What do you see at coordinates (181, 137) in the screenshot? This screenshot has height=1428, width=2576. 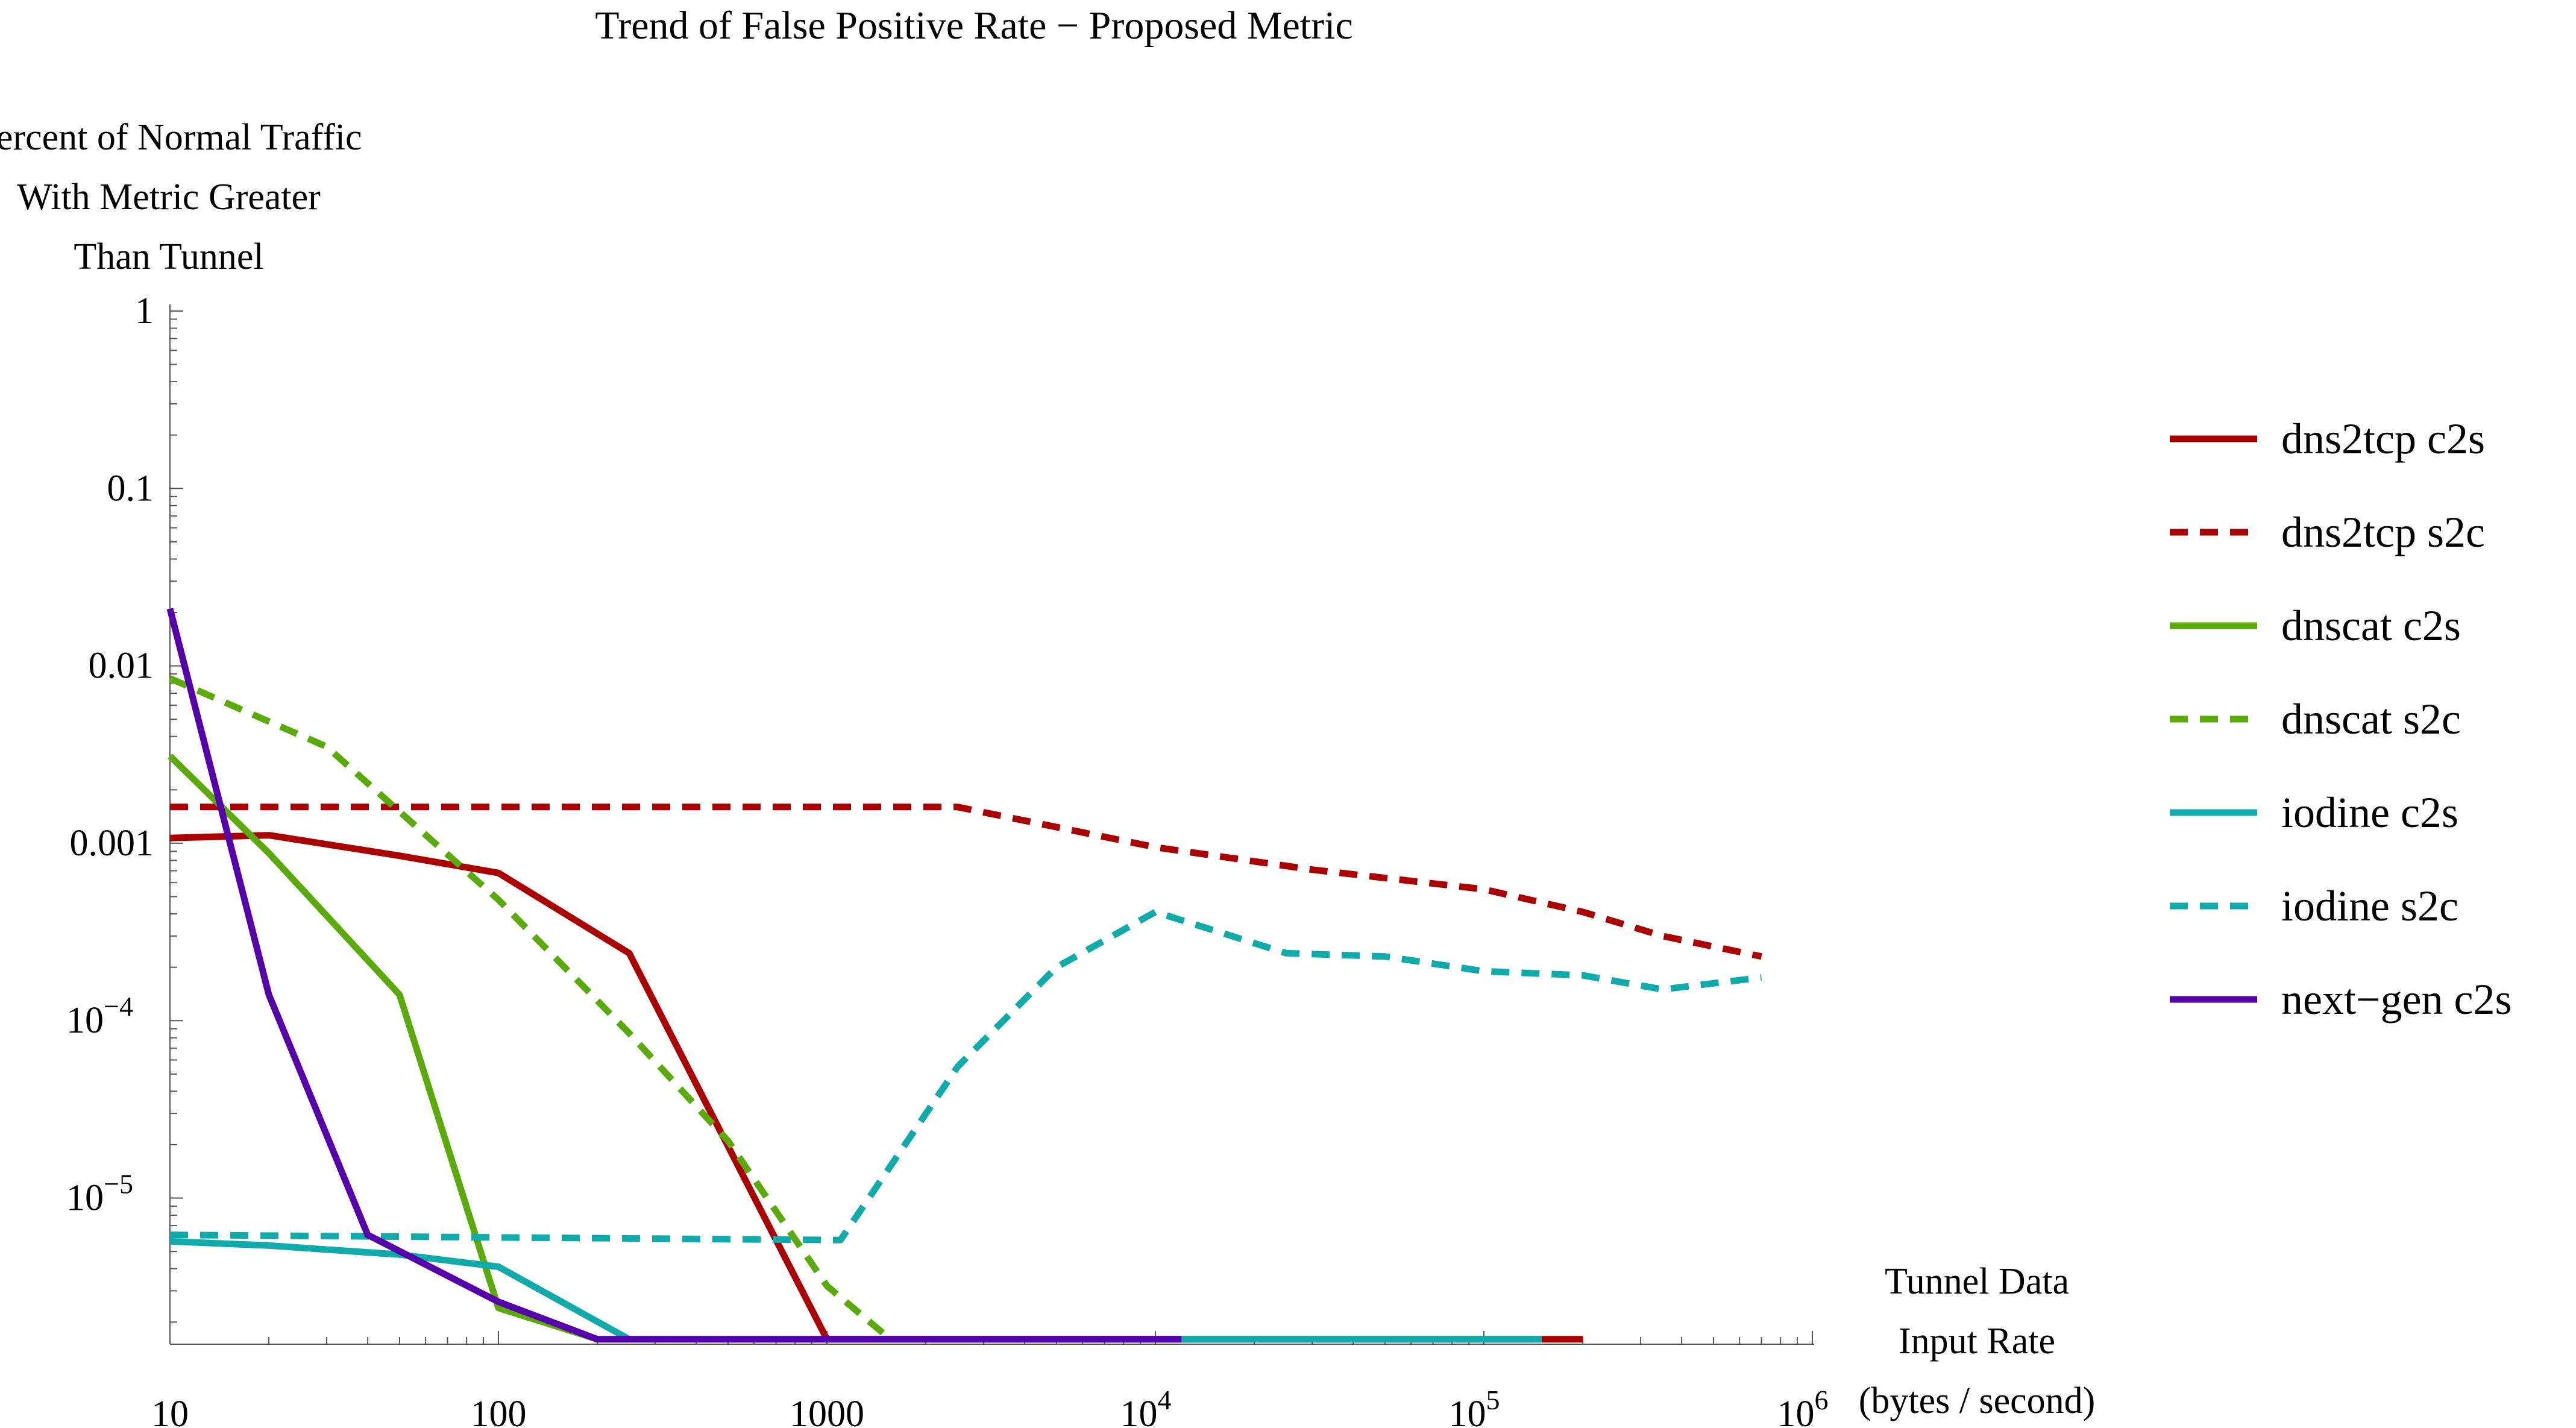 I see `y-axis-title-line: Percent of Normal Traffic` at bounding box center [181, 137].